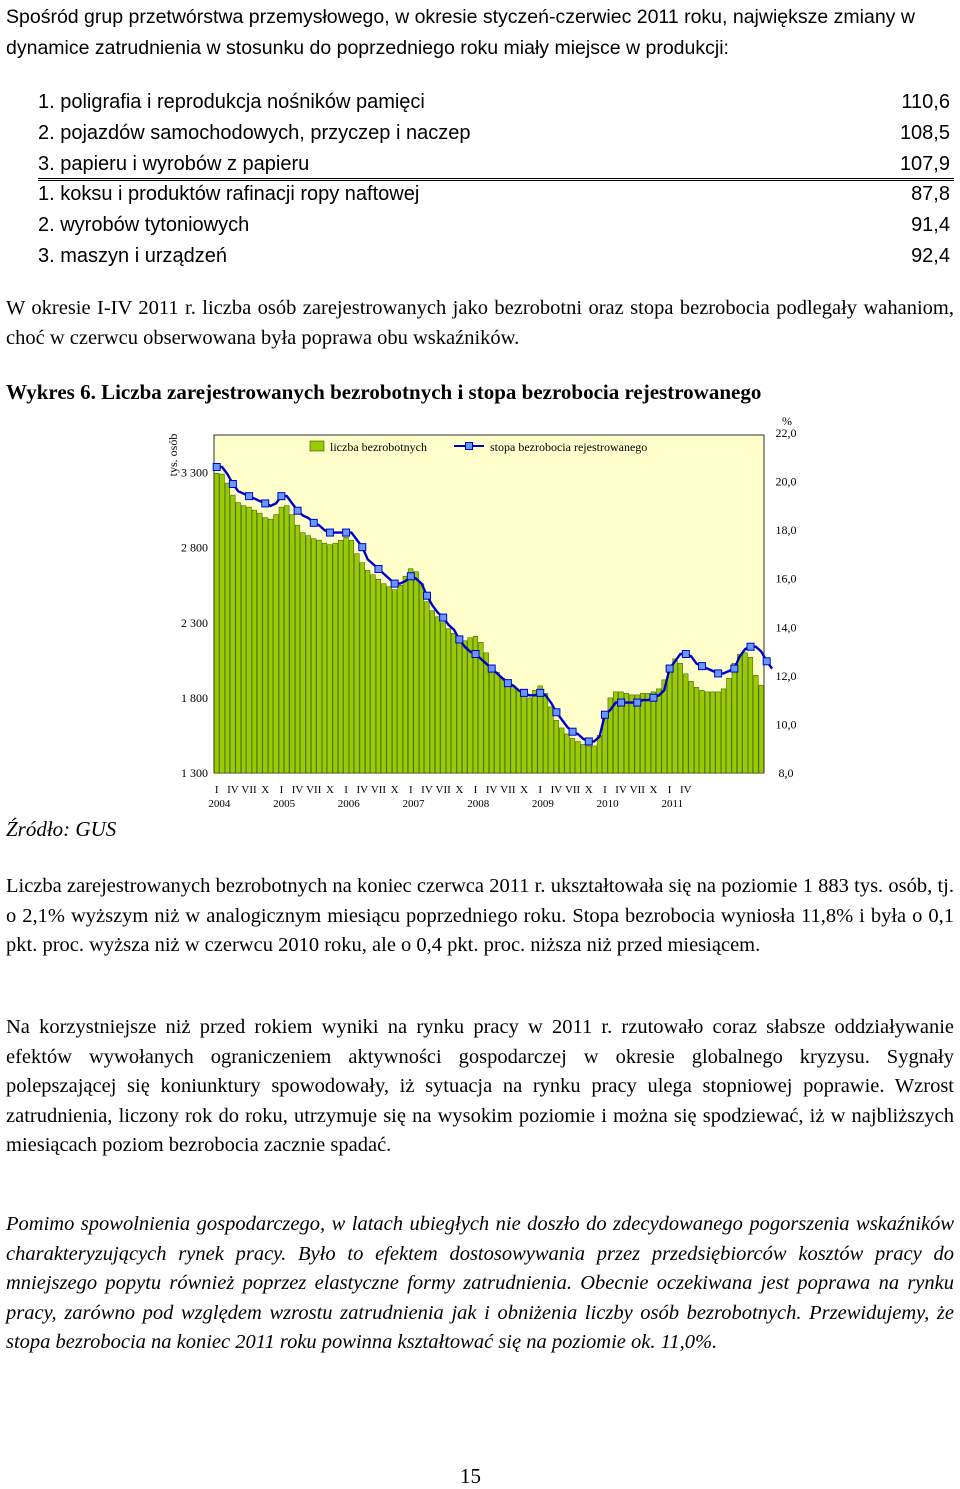  Describe the element at coordinates (524, 790) in the screenshot. I see `x-tick-label: X` at that location.